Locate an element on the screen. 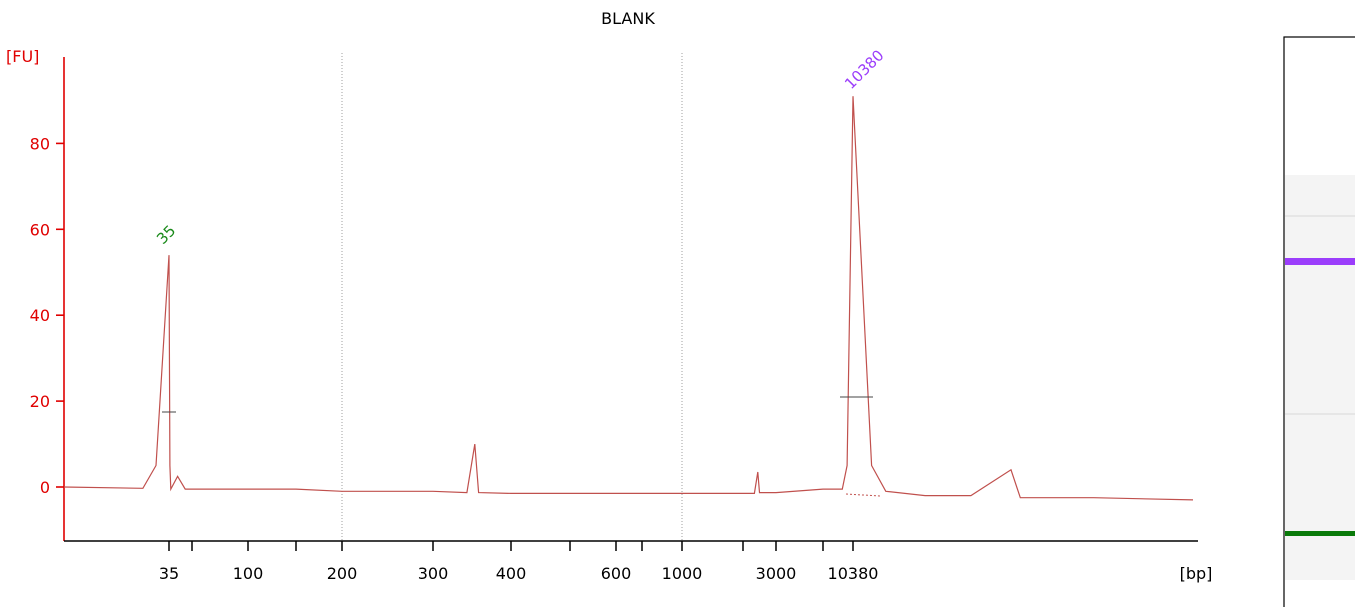 This screenshot has height=607, width=1355. peak-label-10380: 10380 is located at coordinates (864, 69).